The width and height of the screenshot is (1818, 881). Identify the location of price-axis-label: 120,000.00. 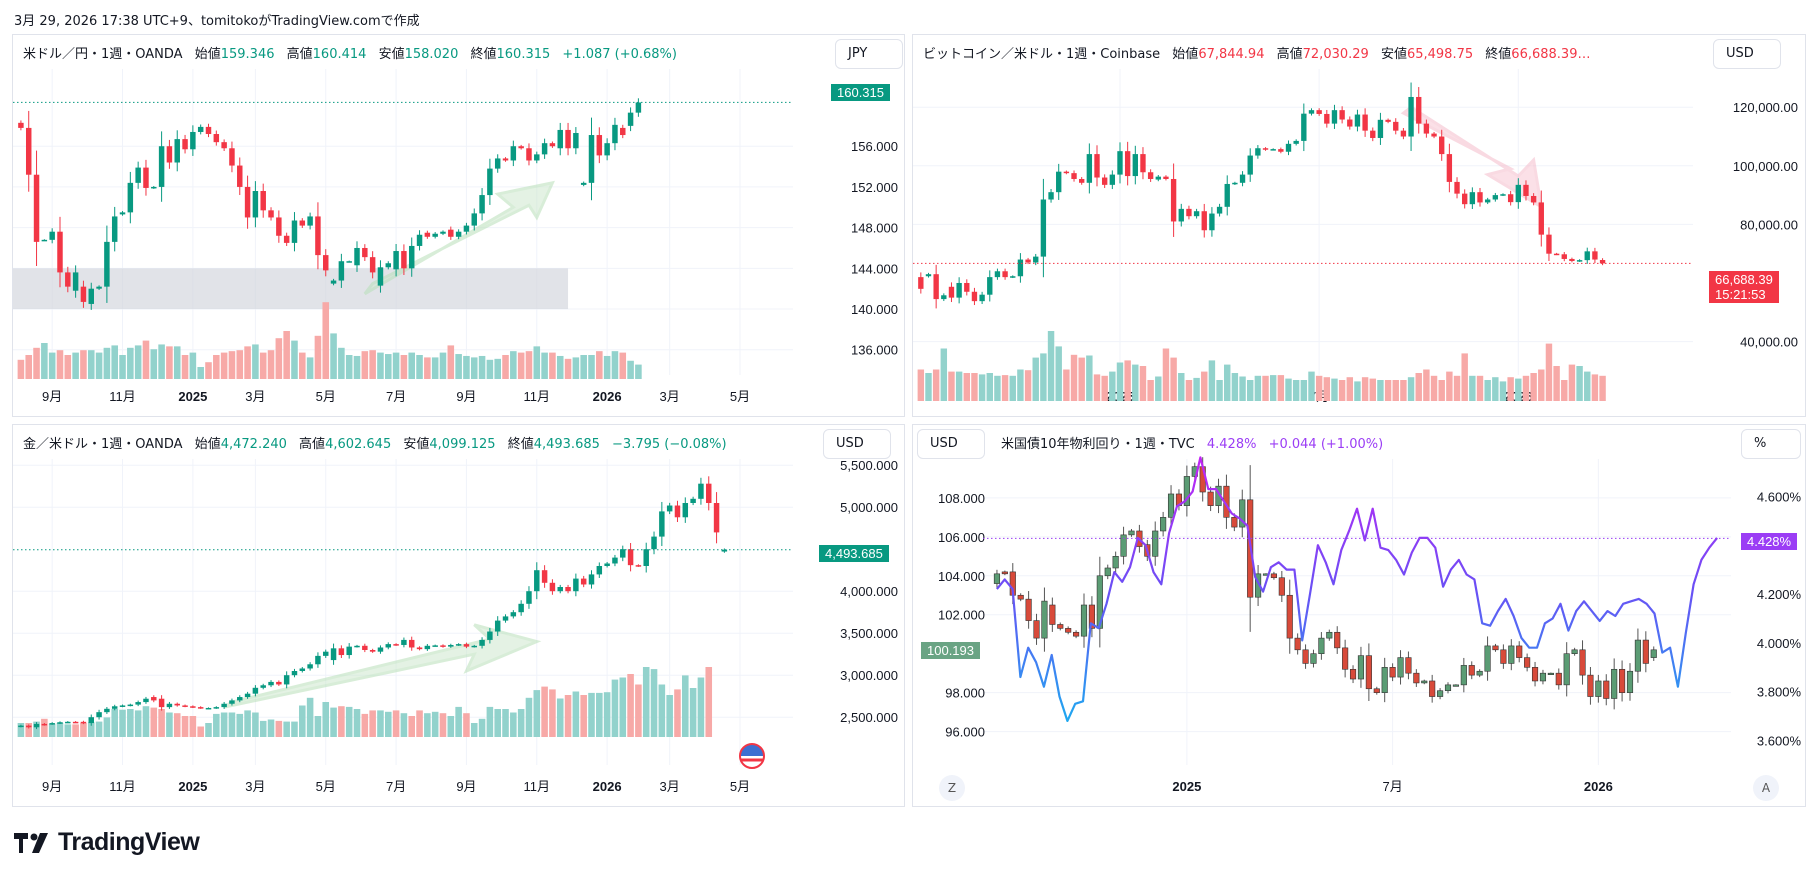
(1765, 107).